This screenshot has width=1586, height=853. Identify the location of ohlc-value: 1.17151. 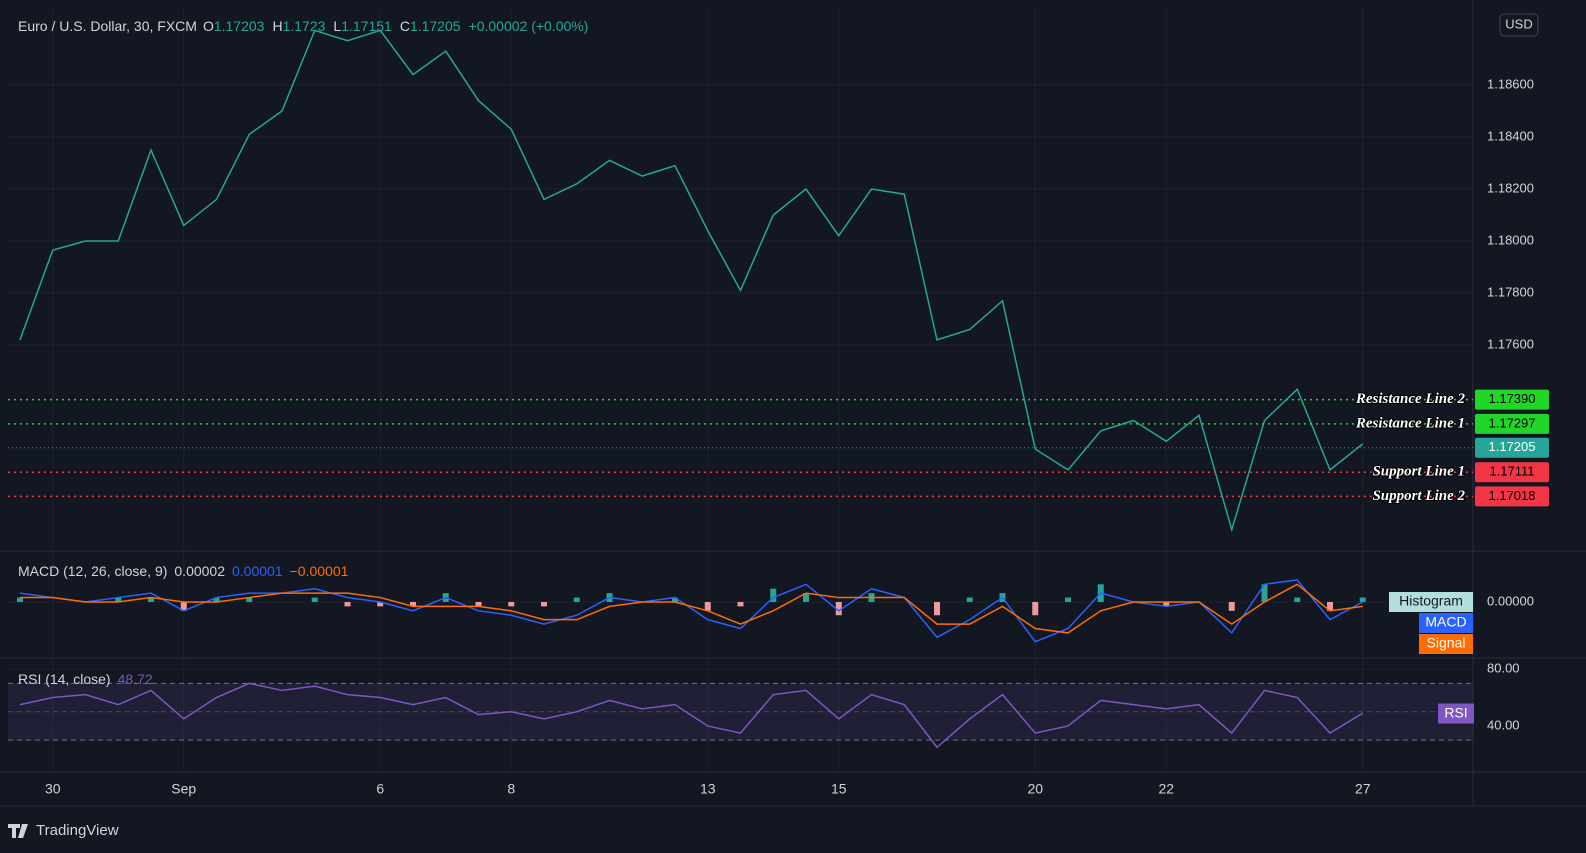
(366, 26).